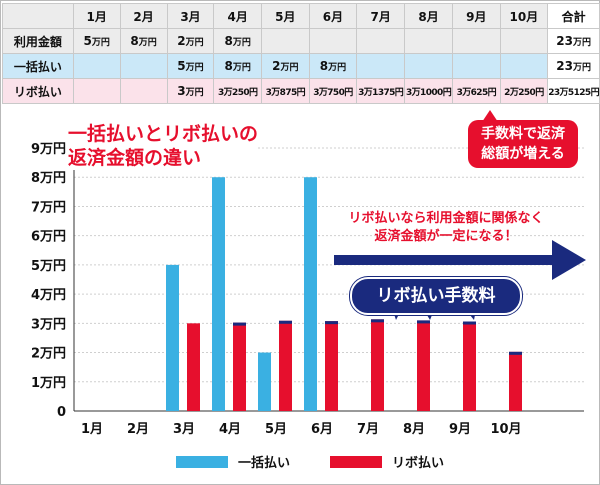  Describe the element at coordinates (322, 429) in the screenshot. I see `x-tick-label: 6月` at that location.